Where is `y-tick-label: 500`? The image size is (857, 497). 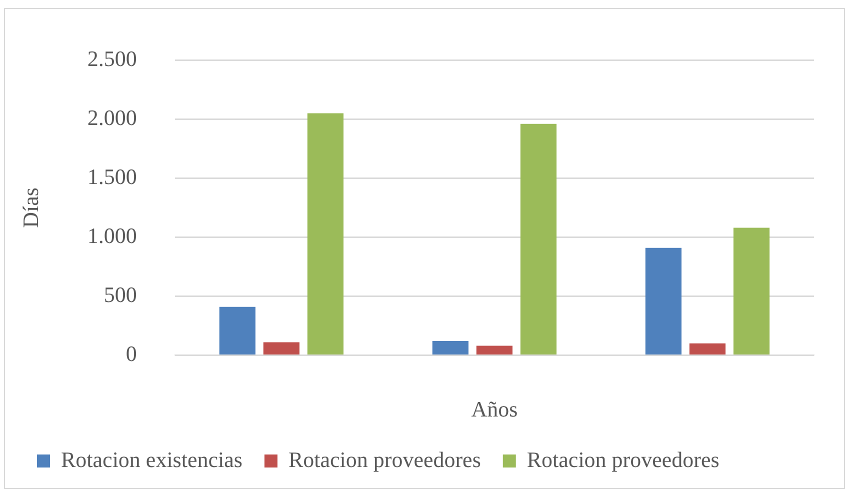 y-tick-label: 500 is located at coordinates (120, 294).